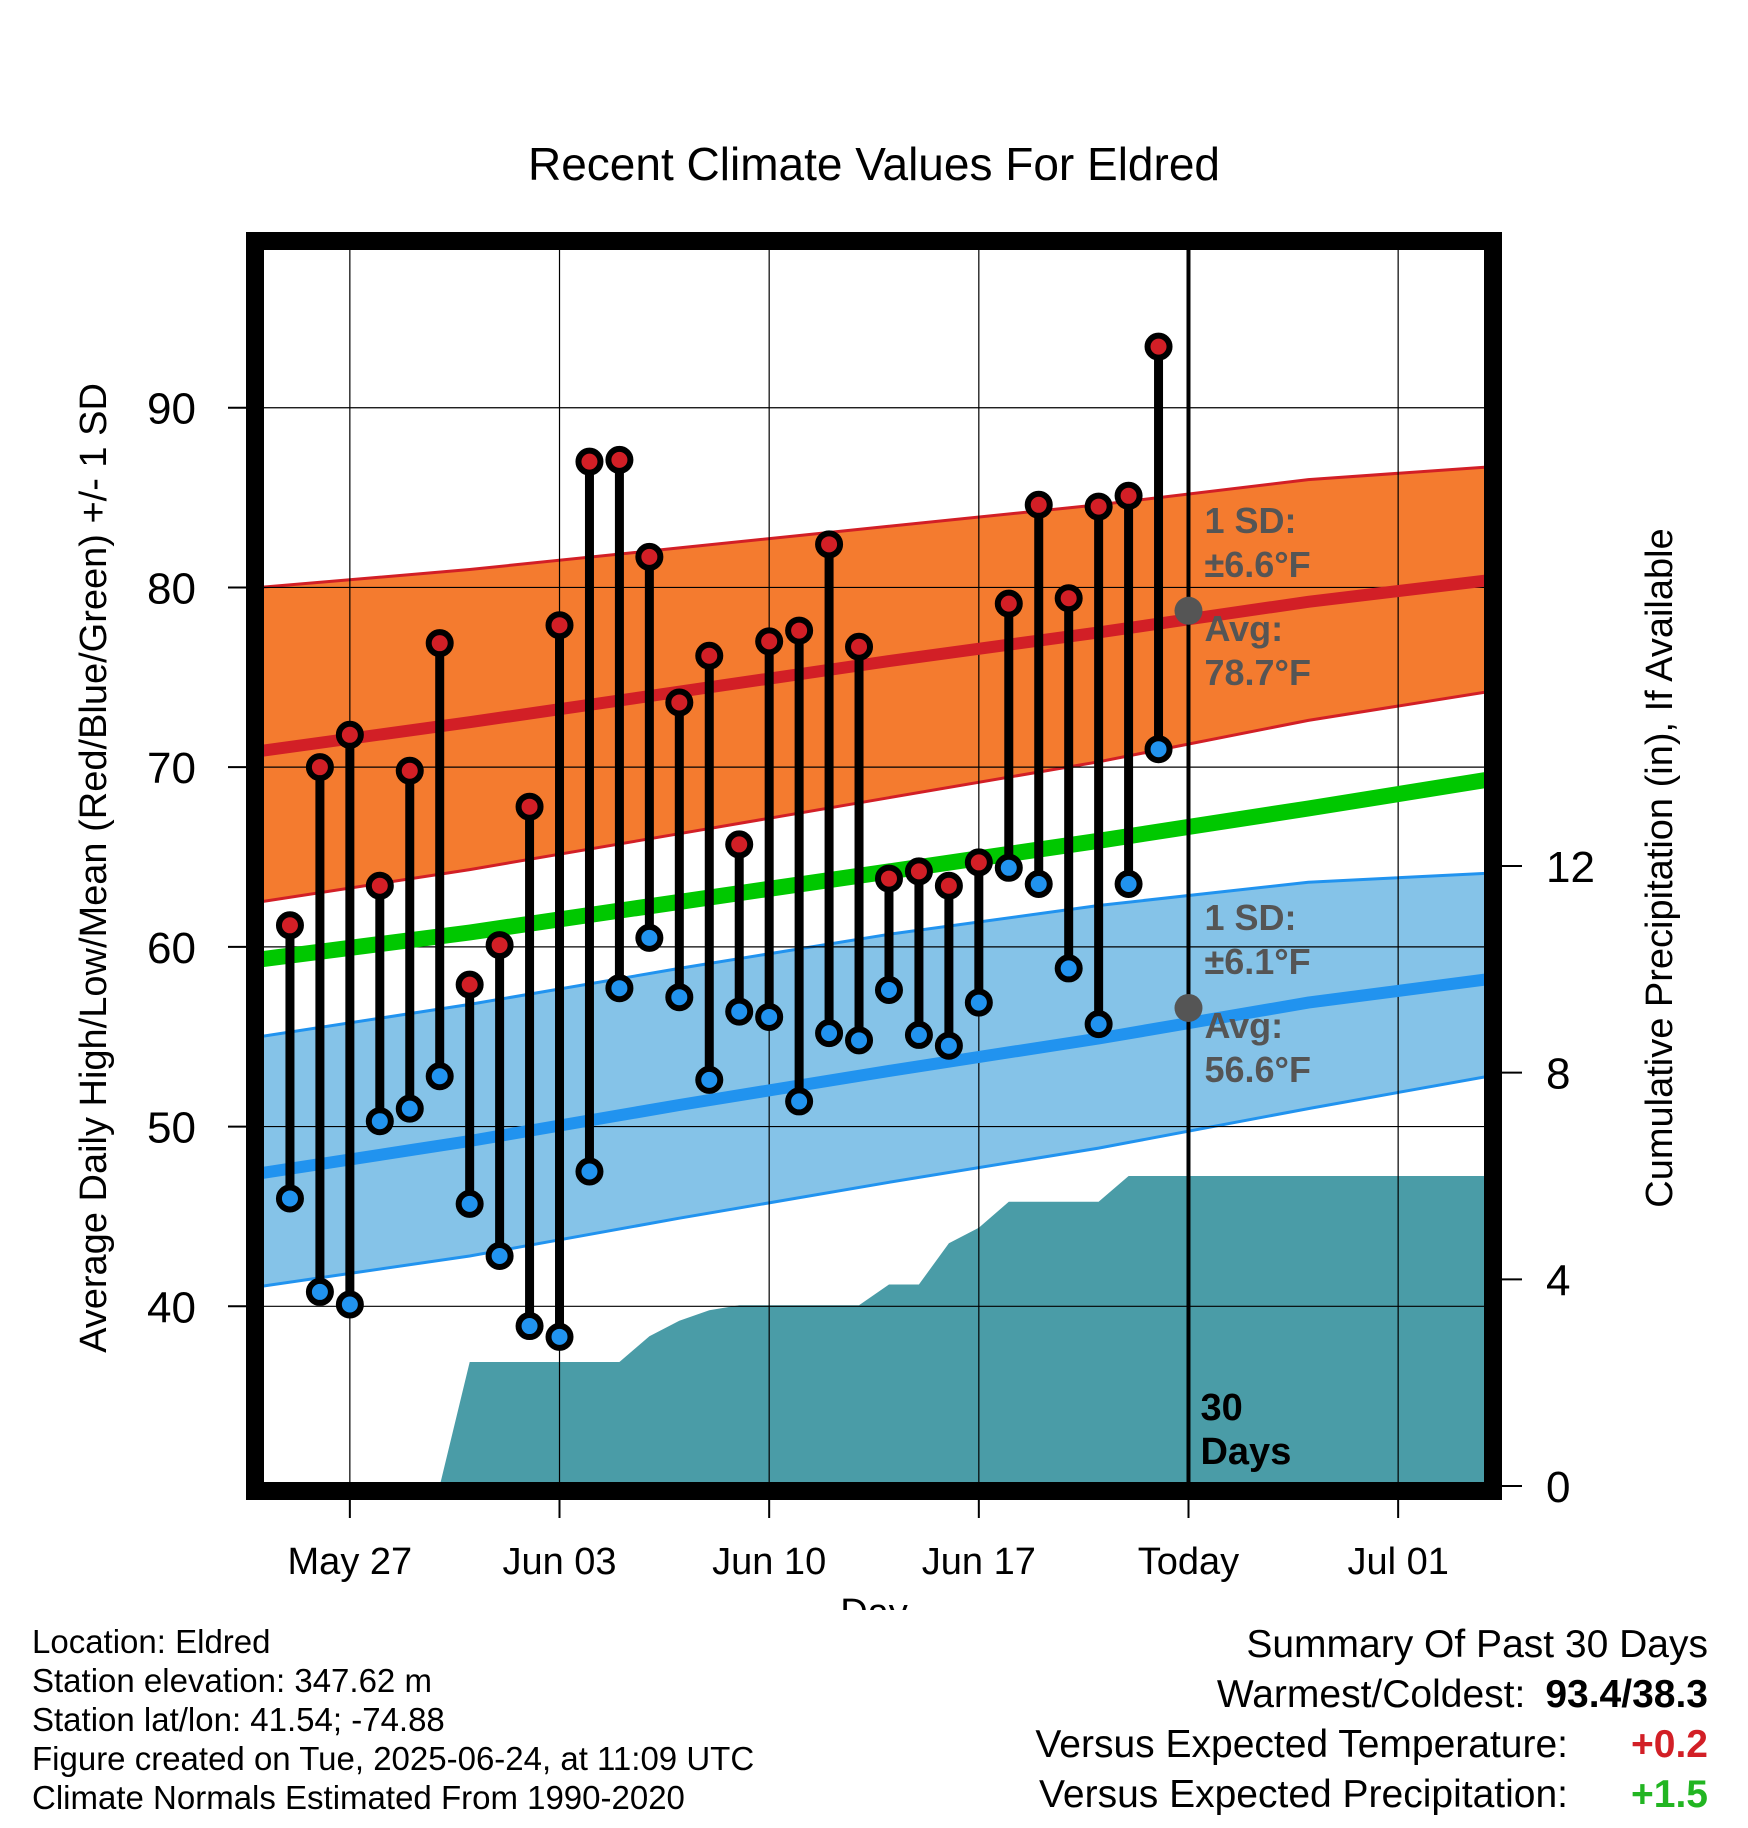 The image size is (1748, 1828). I want to click on warmest-row: Warmest/Coldest: 93.4/38.3, so click(1371, 1695).